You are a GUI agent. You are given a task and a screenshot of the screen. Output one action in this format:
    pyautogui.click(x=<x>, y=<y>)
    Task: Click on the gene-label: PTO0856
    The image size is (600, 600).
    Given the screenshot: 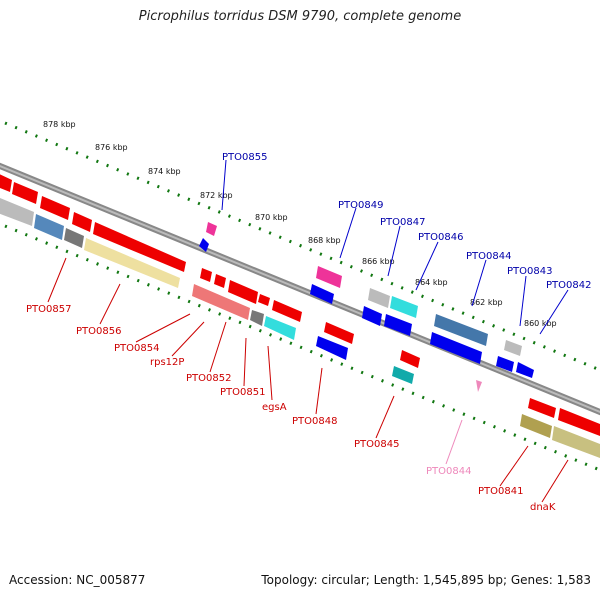 What is the action you would take?
    pyautogui.click(x=98, y=331)
    